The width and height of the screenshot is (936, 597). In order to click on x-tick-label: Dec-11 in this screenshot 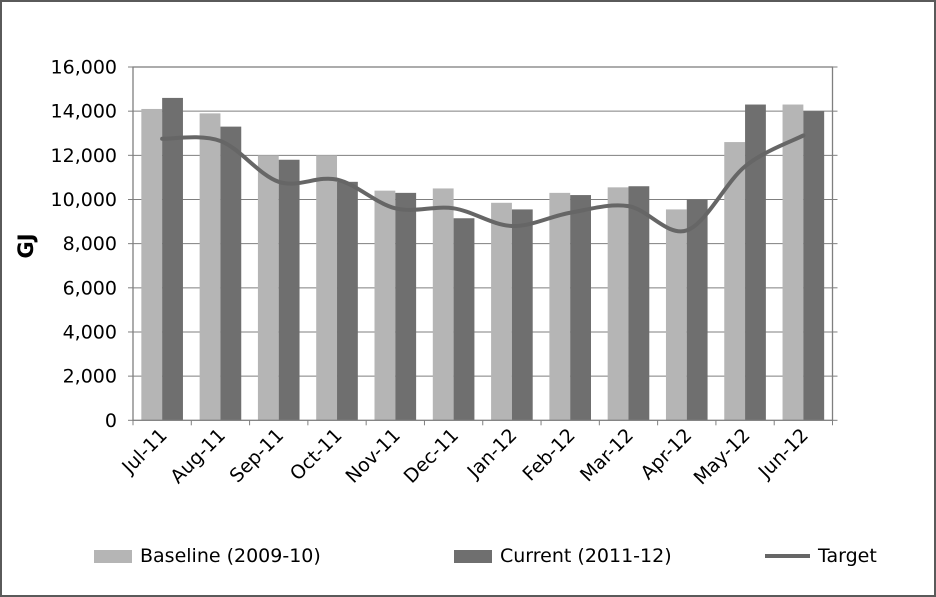, I will do `click(432, 456)`.